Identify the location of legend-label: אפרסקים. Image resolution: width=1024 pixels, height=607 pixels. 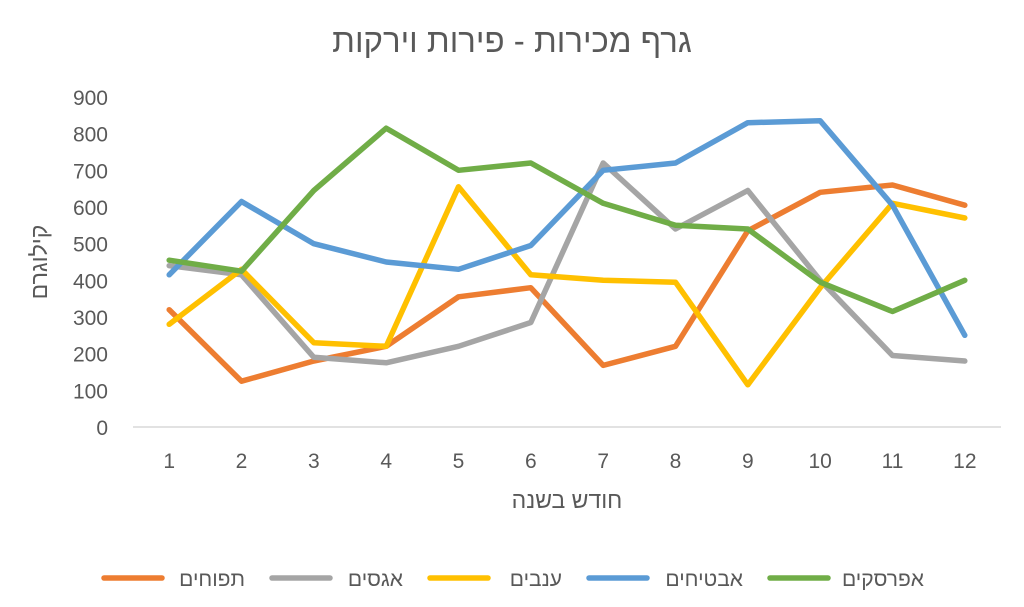
(883, 579).